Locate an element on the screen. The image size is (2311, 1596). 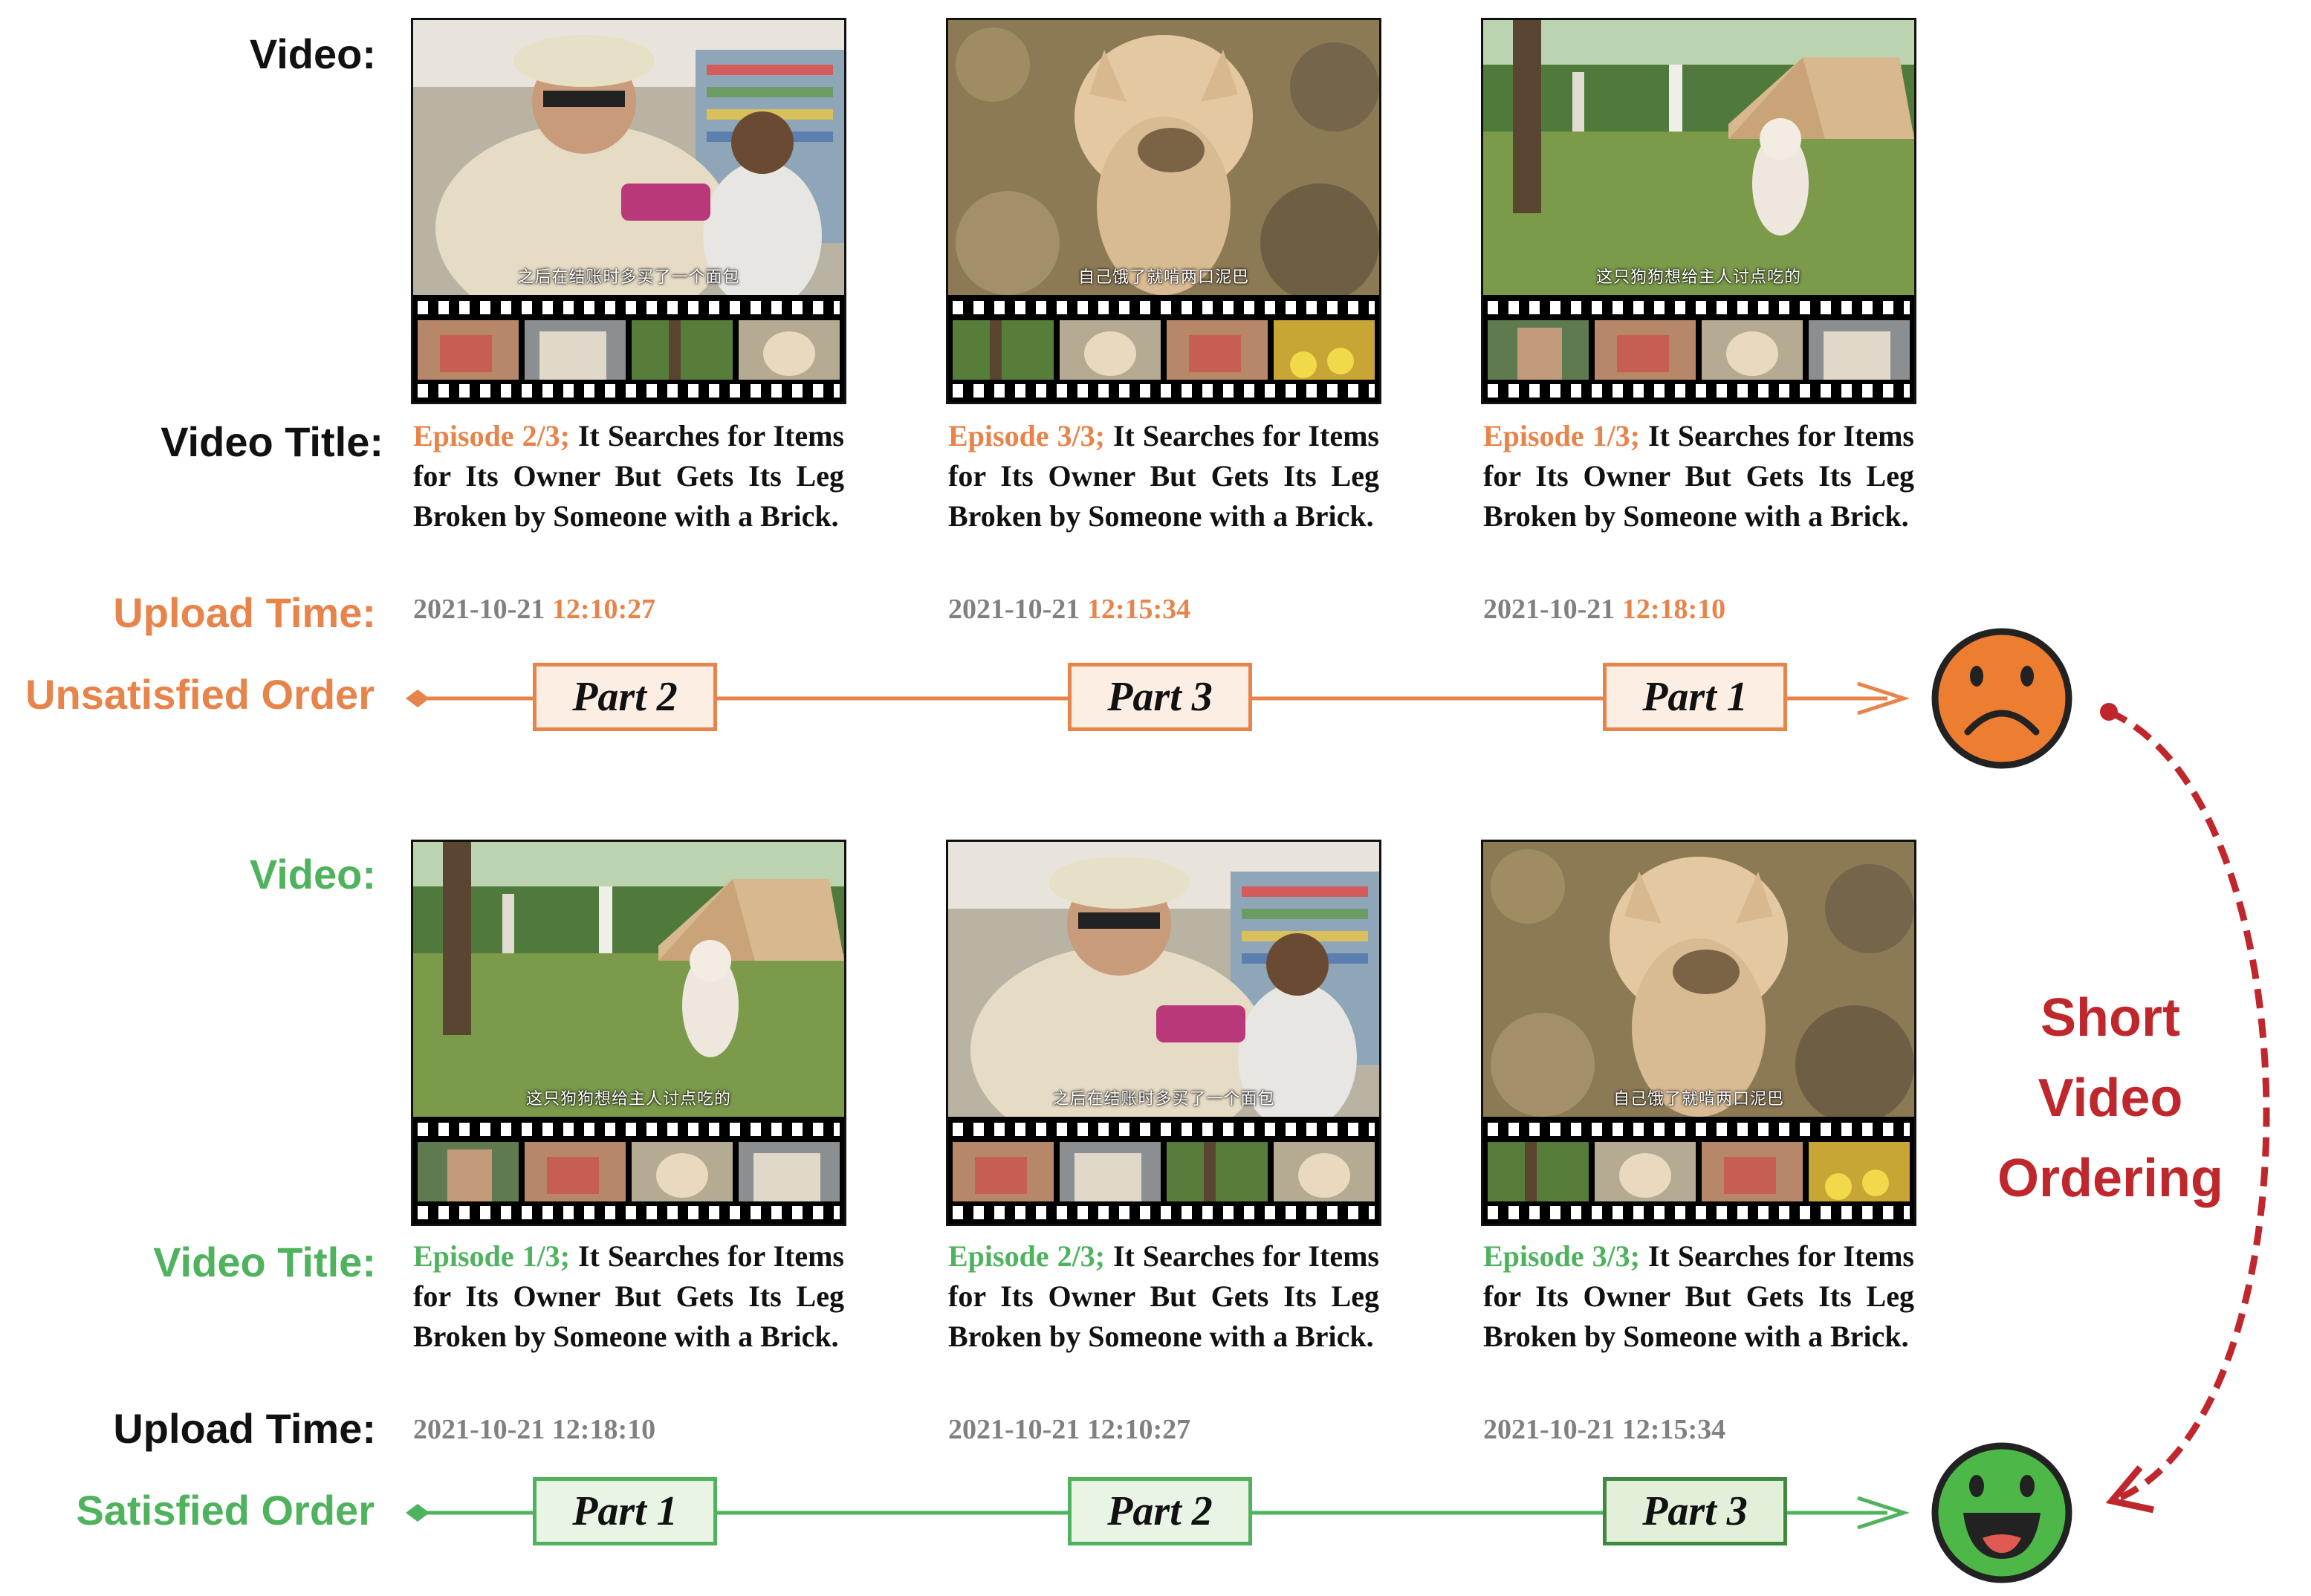
top-title-label: Video Title: is located at coordinates (272, 442).